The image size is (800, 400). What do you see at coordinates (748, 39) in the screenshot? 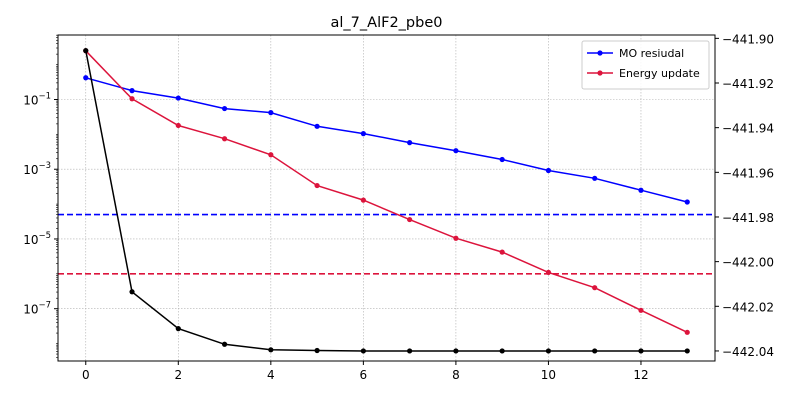
I see `y-right-tick-label: −441.90` at bounding box center [748, 39].